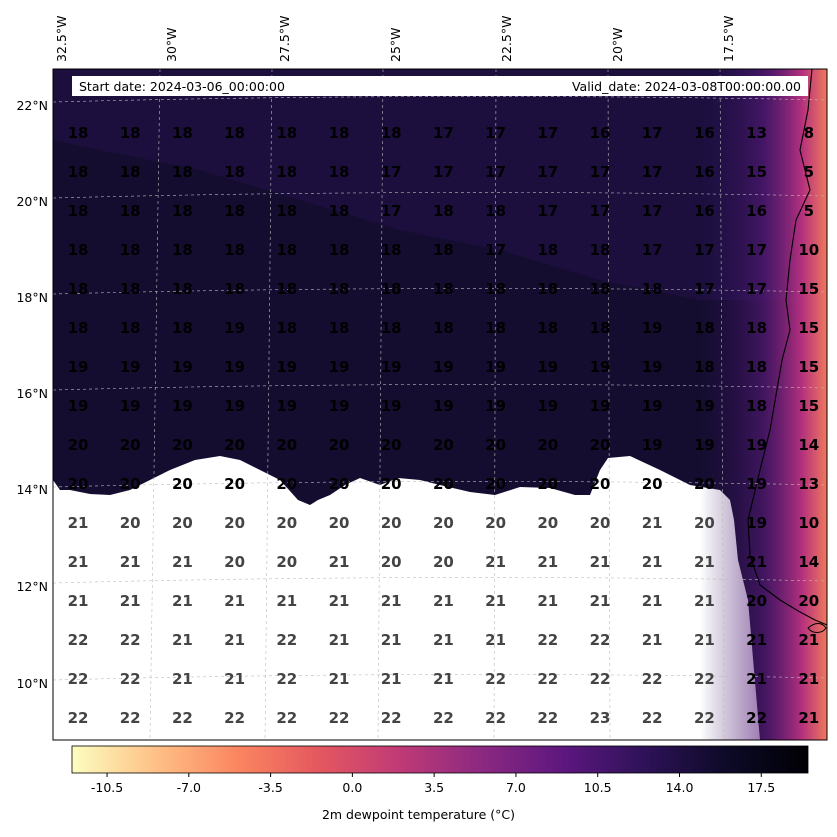 This screenshot has width=837, height=837. Describe the element at coordinates (680, 787) in the screenshot. I see `colorbar-tick-label: 14.0` at that location.